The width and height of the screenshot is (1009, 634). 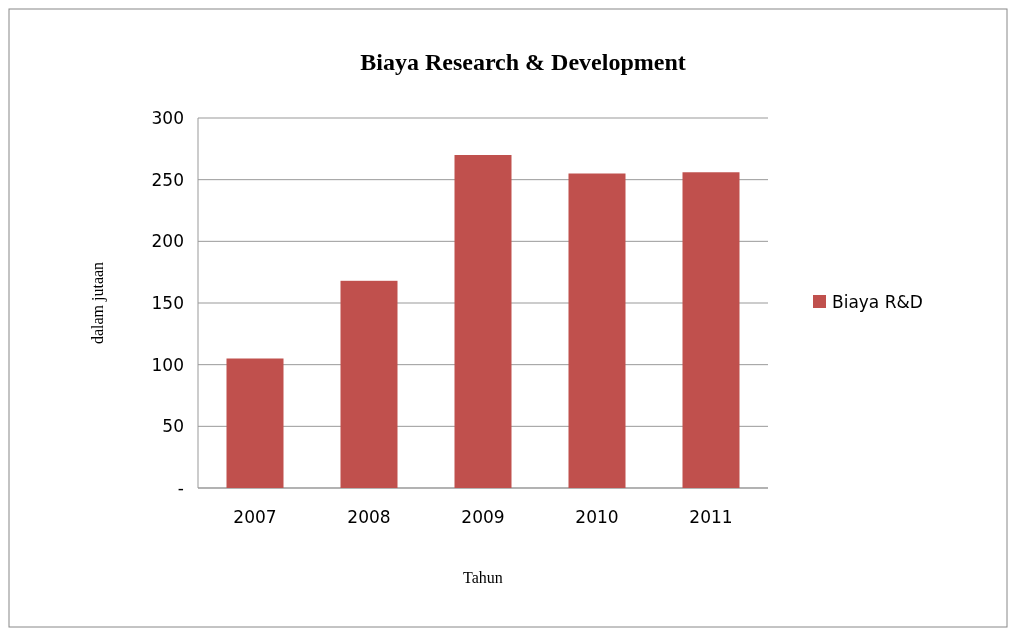 I want to click on y-tick-label: 50, so click(x=173, y=426).